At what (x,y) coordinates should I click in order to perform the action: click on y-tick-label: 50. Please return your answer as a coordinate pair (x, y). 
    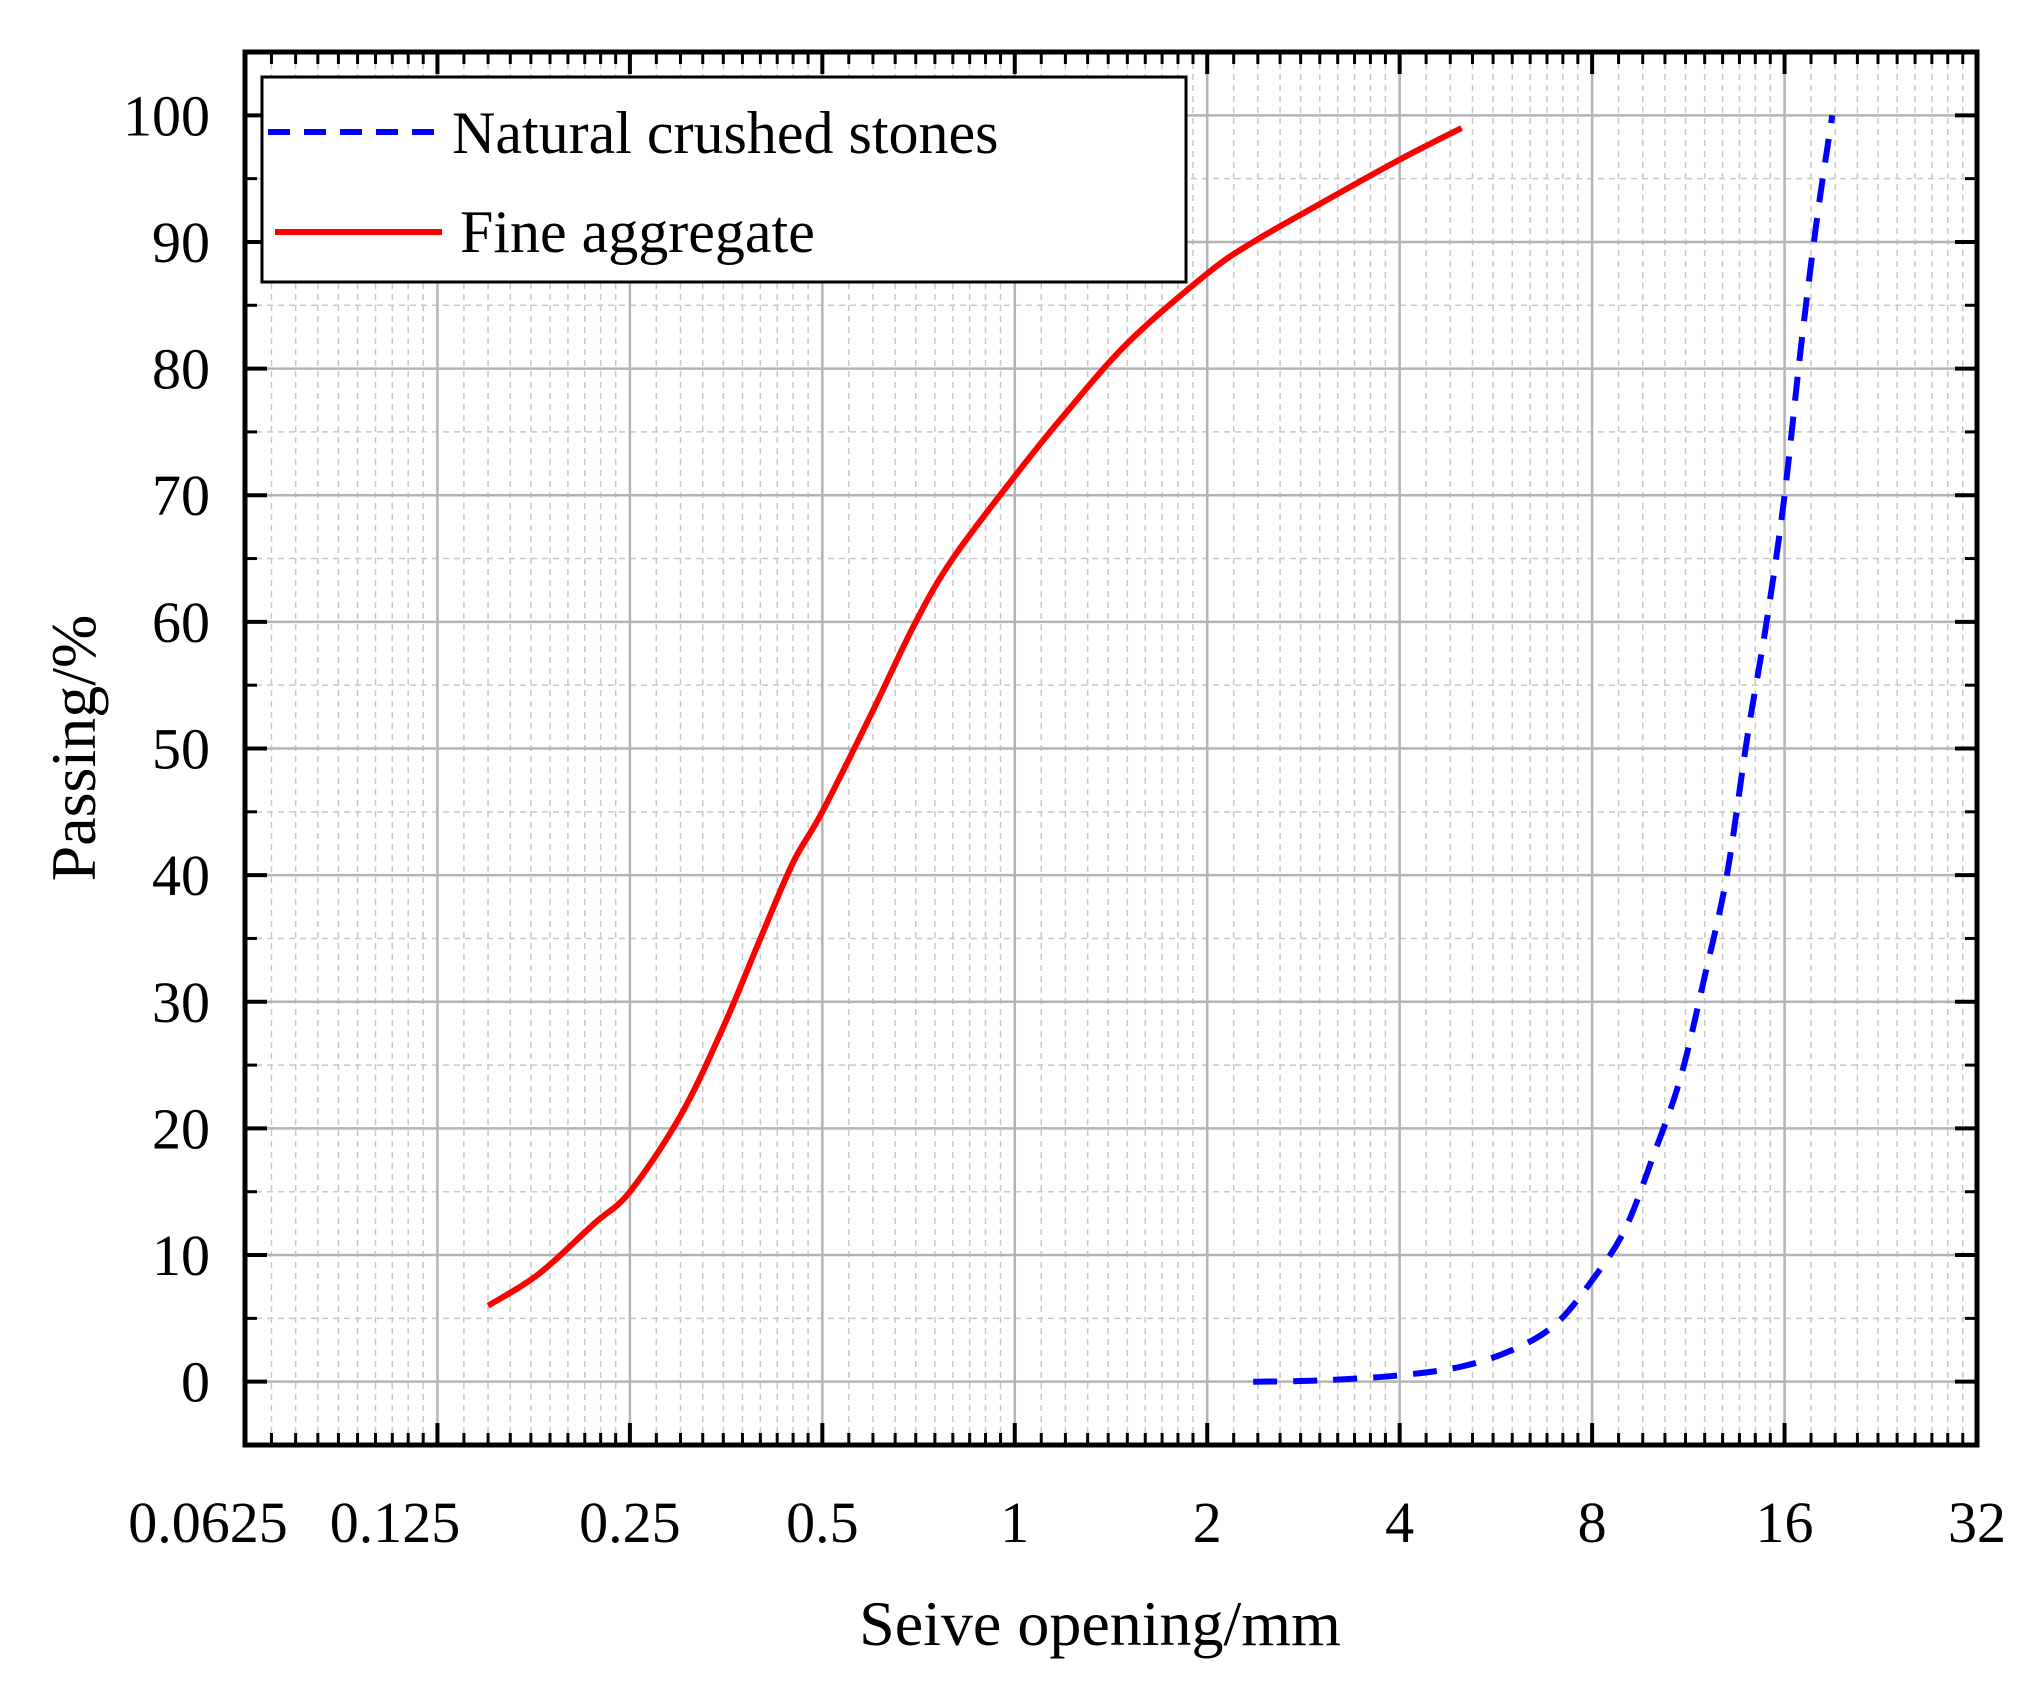
    Looking at the image, I should click on (181, 749).